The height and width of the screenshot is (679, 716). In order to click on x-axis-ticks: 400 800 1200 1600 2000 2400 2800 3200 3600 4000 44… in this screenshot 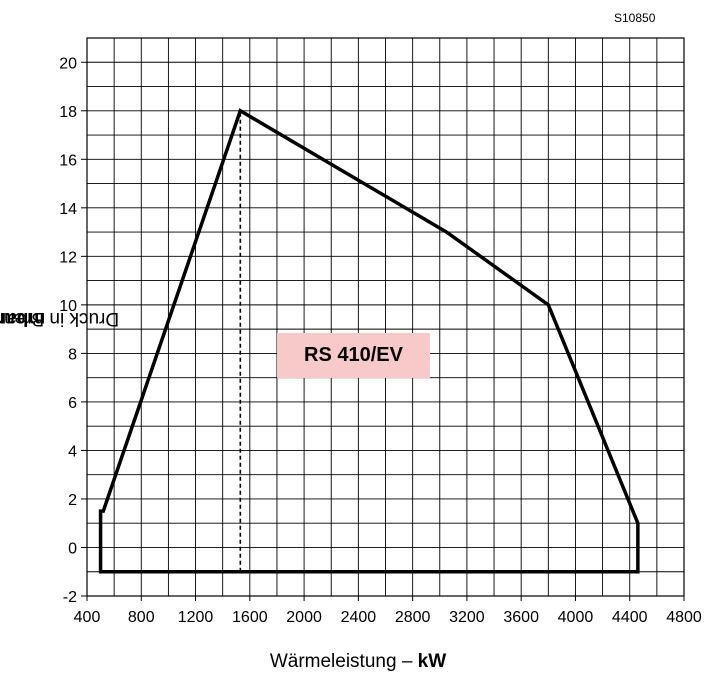, I will do `click(388, 611)`.